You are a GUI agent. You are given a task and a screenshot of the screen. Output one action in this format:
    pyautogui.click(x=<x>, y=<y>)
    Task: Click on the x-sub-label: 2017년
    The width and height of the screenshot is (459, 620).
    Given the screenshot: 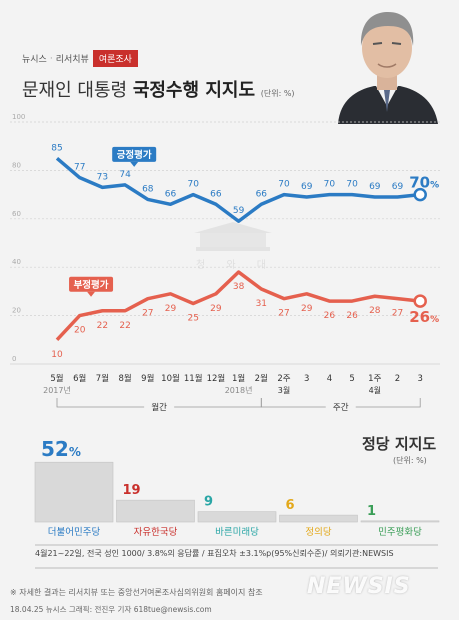 What is the action you would take?
    pyautogui.click(x=57, y=390)
    